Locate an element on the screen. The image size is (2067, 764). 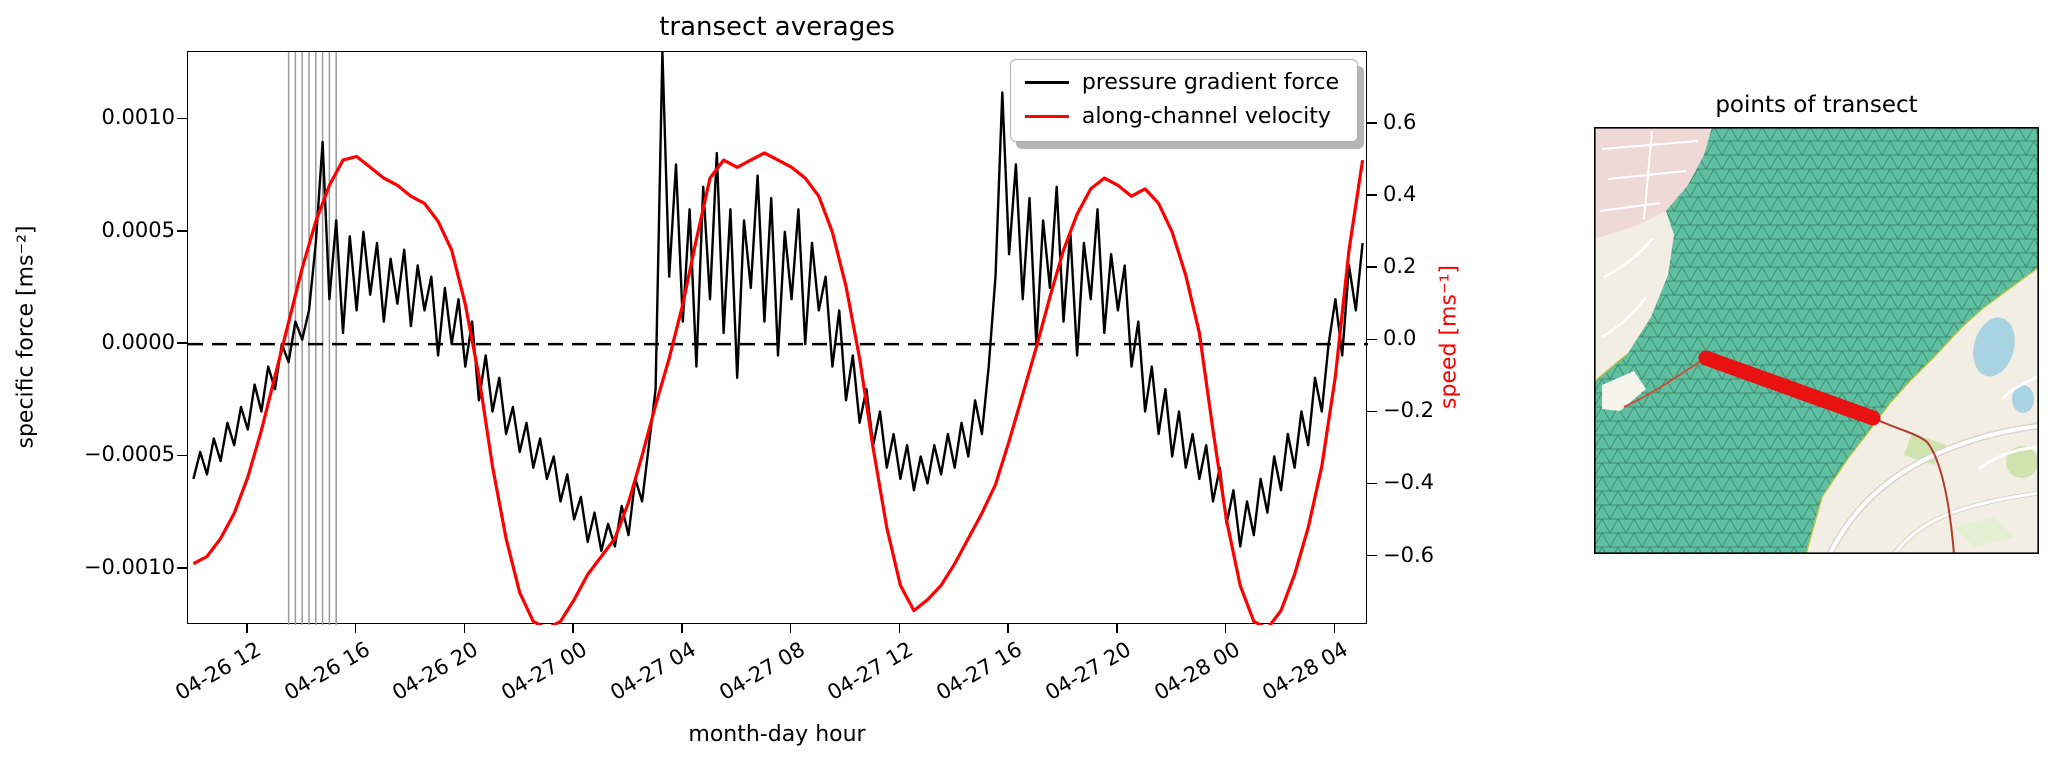
legend-label-pressure: pressure gradient force is located at coordinates (1210, 82).